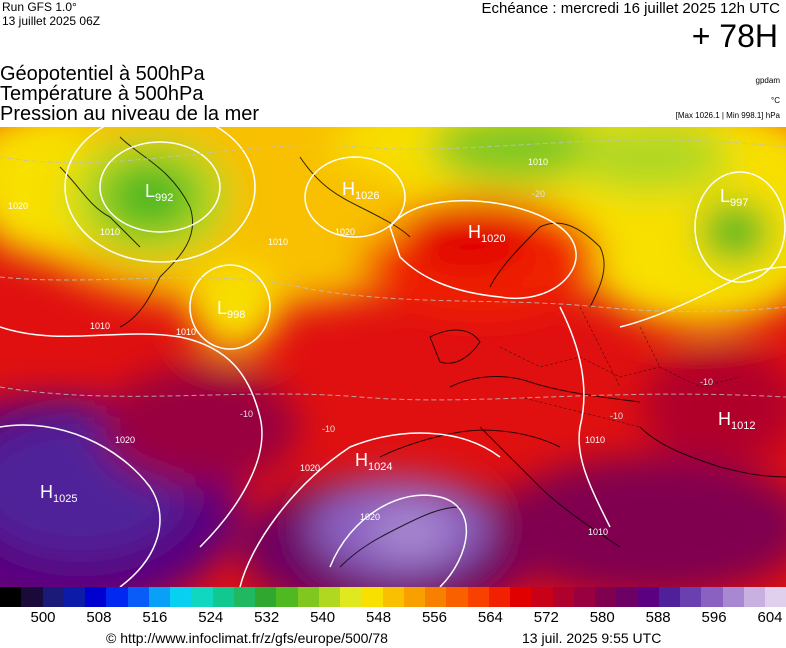  Describe the element at coordinates (714, 617) in the screenshot. I see `colorbar-tick-label: 596` at that location.